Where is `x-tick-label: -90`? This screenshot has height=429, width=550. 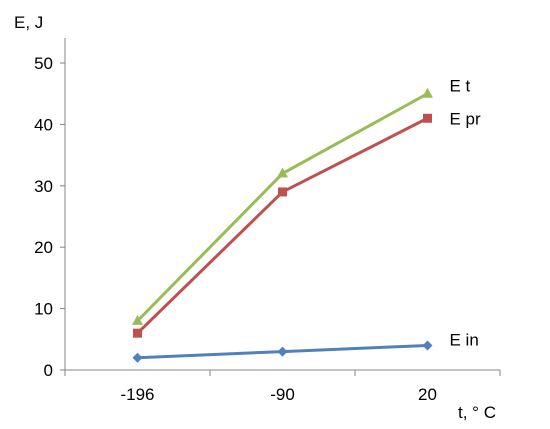
x-tick-label: -90 is located at coordinates (282, 394).